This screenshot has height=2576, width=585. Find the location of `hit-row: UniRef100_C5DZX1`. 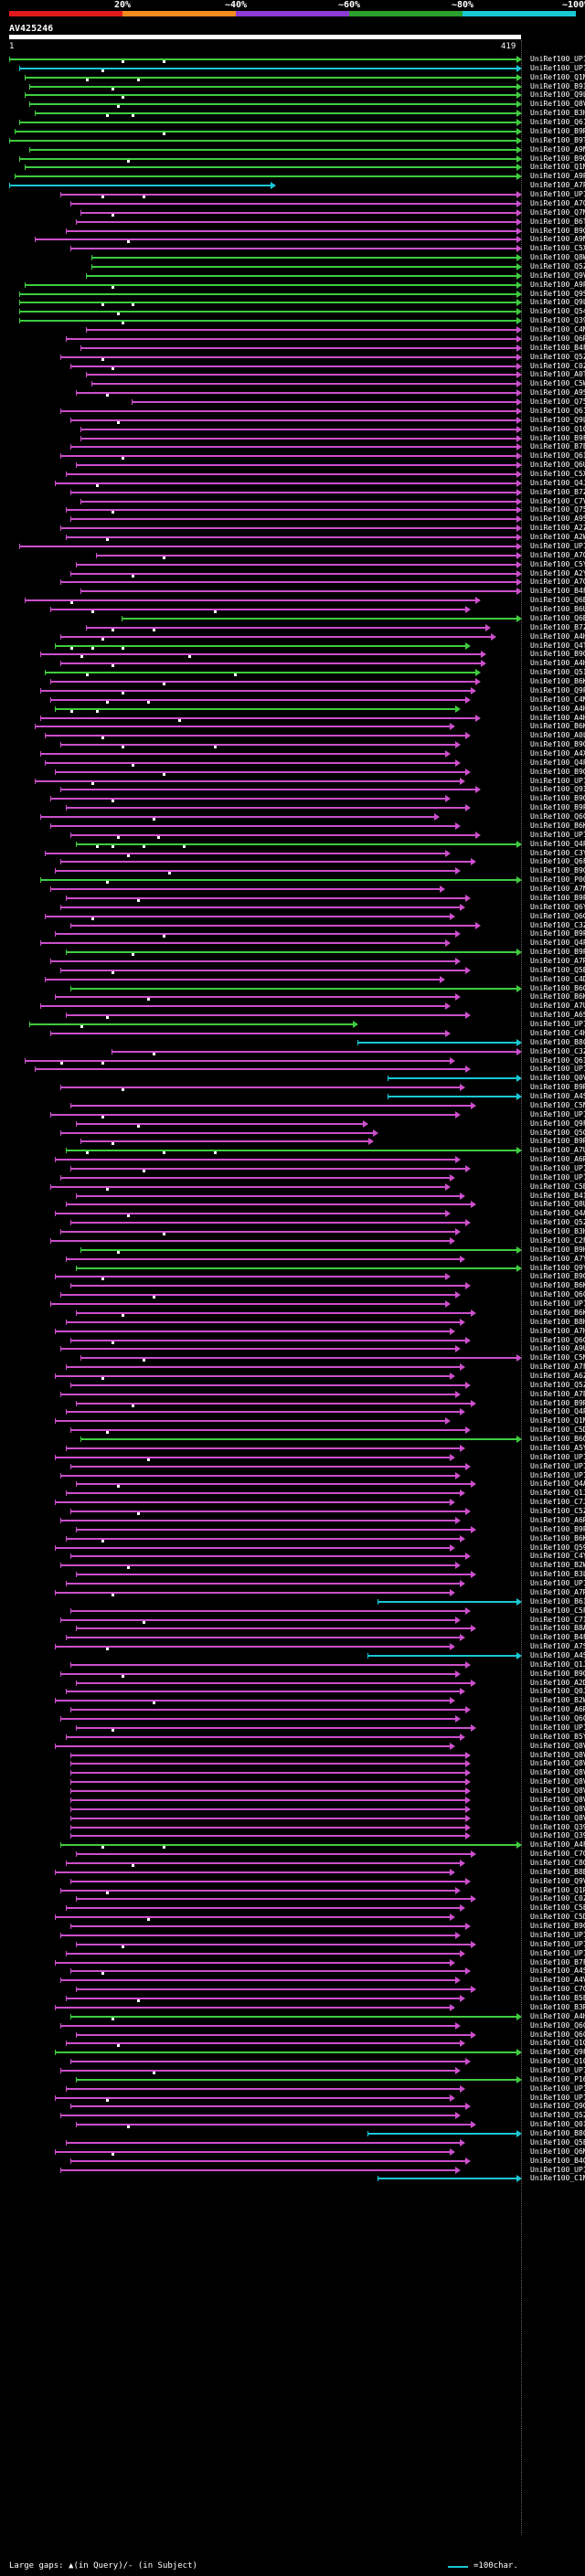

hit-row: UniRef100_C5DZX1 is located at coordinates (293, 1430).